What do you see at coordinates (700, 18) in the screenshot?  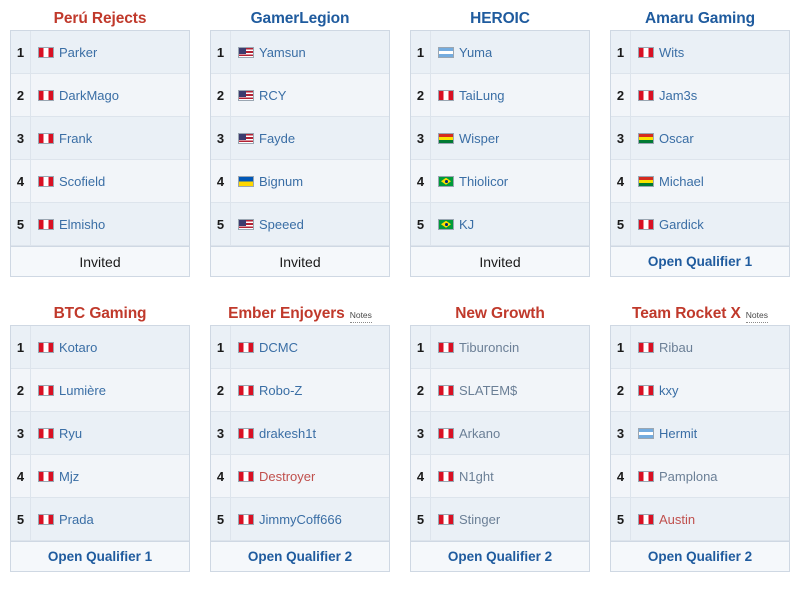 I see `team-name: Amaru Gaming` at bounding box center [700, 18].